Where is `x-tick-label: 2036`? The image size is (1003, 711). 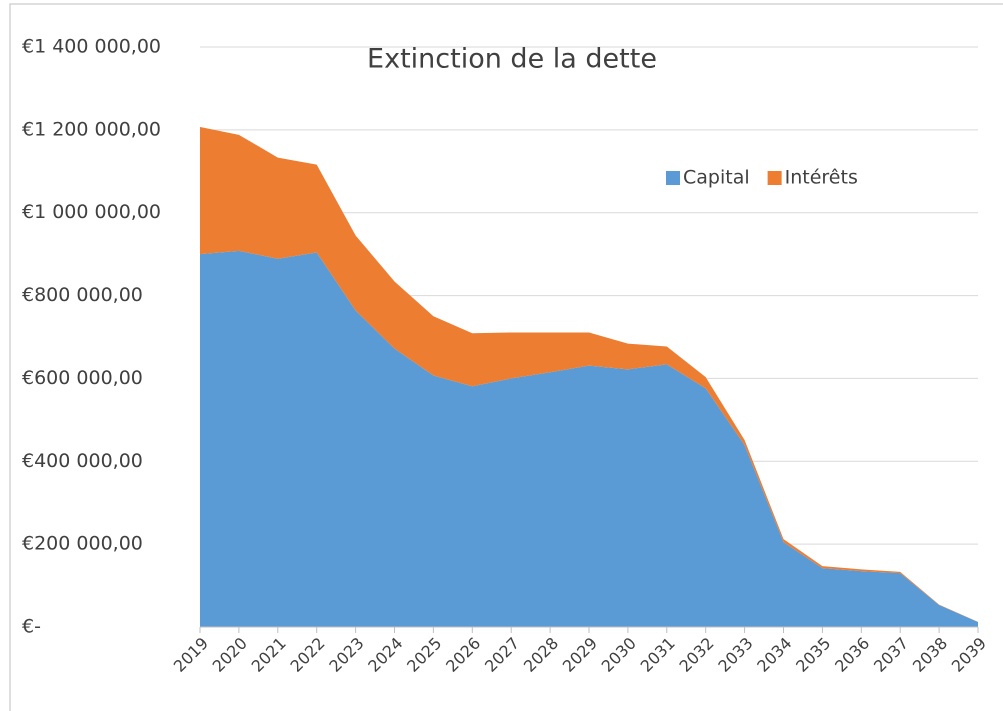 x-tick-label: 2036 is located at coordinates (852, 655).